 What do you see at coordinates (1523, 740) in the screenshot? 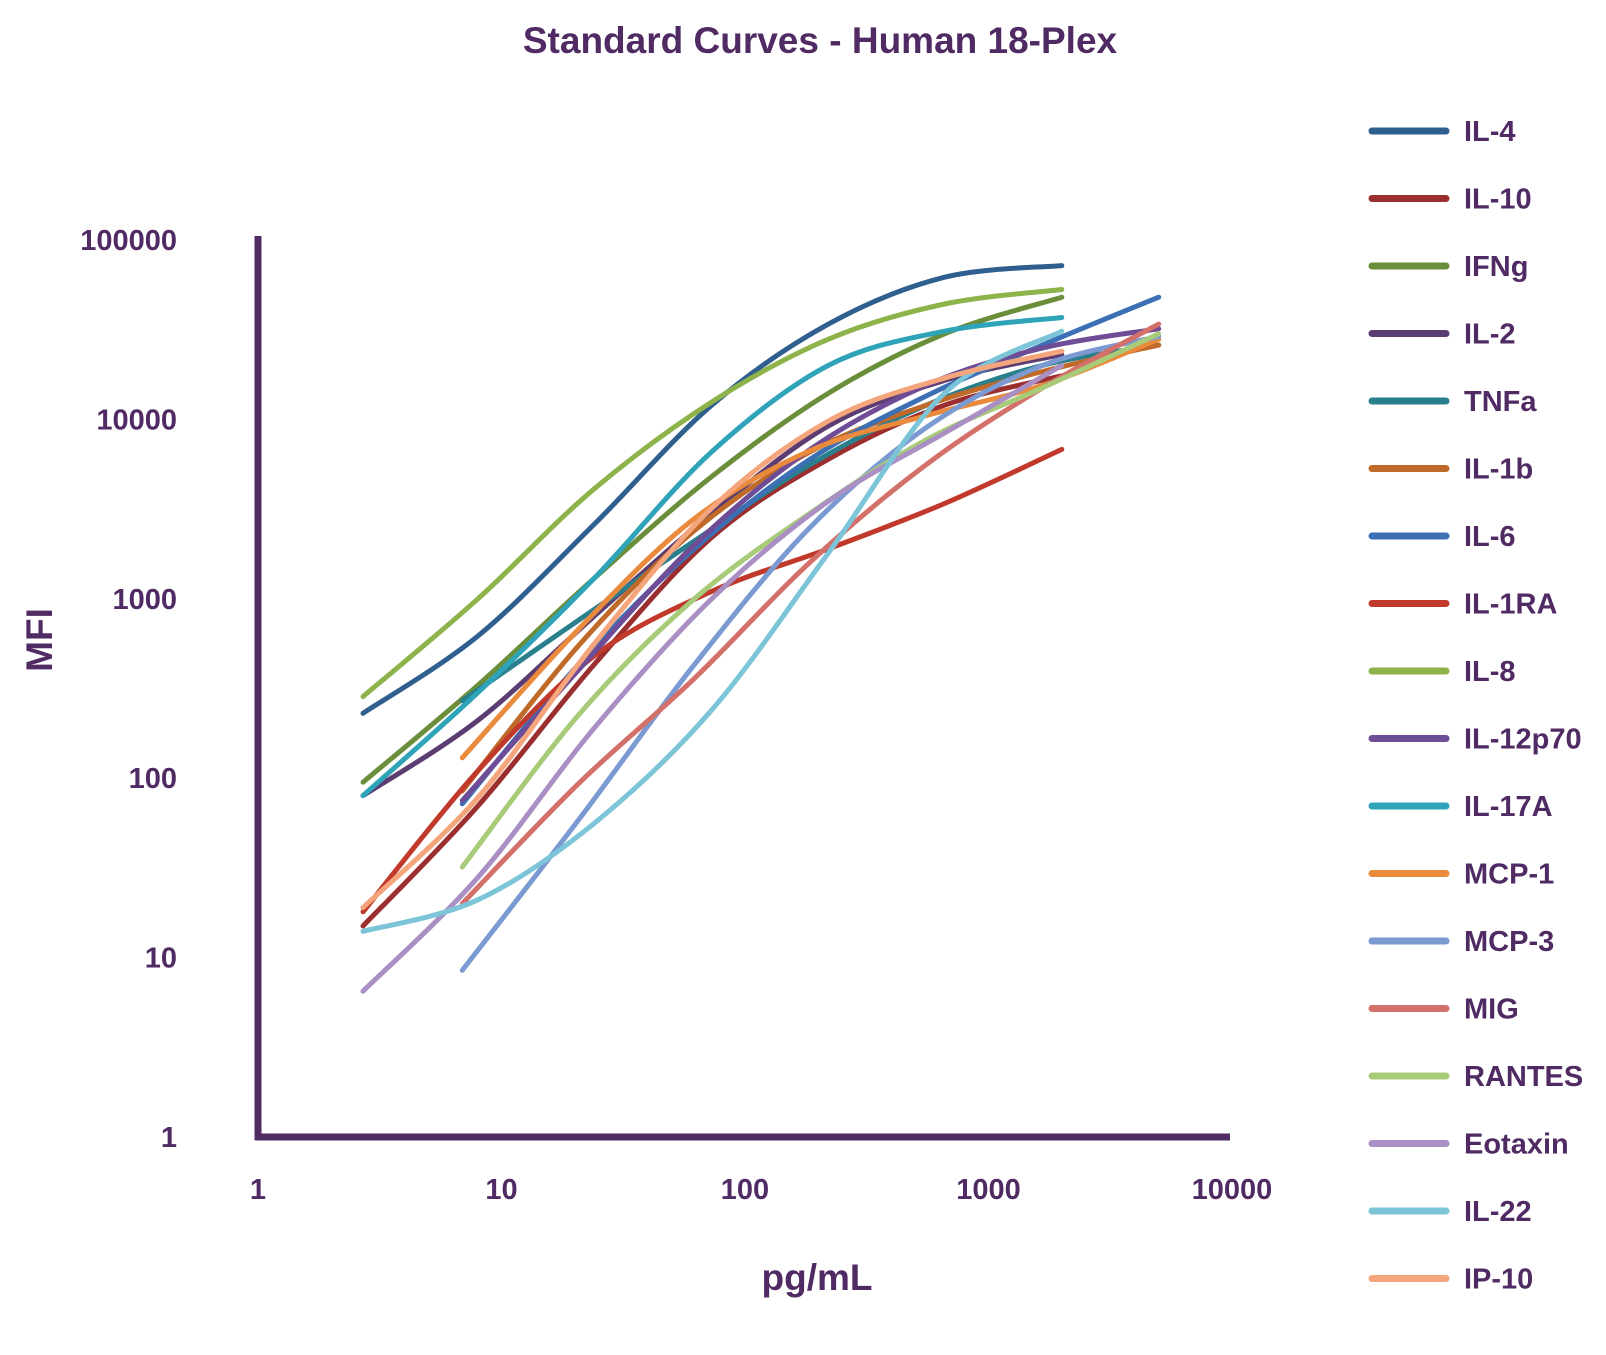
I see `legend-label: IL-12p70` at bounding box center [1523, 740].